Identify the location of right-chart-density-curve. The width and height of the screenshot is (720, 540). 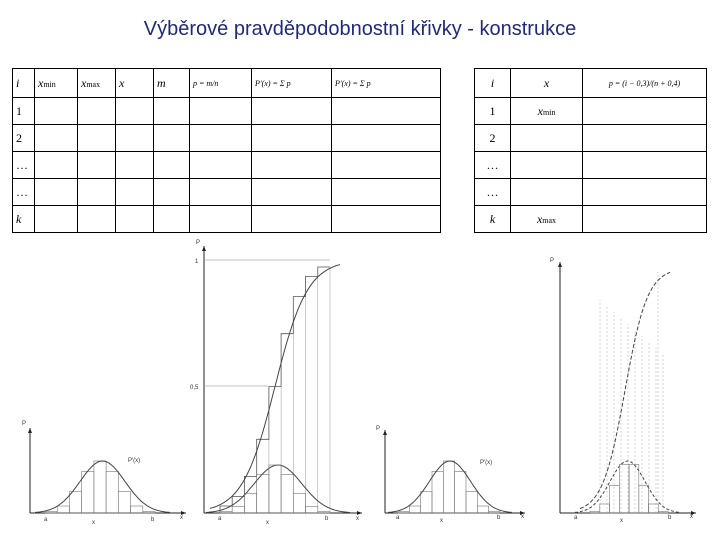
(627, 486).